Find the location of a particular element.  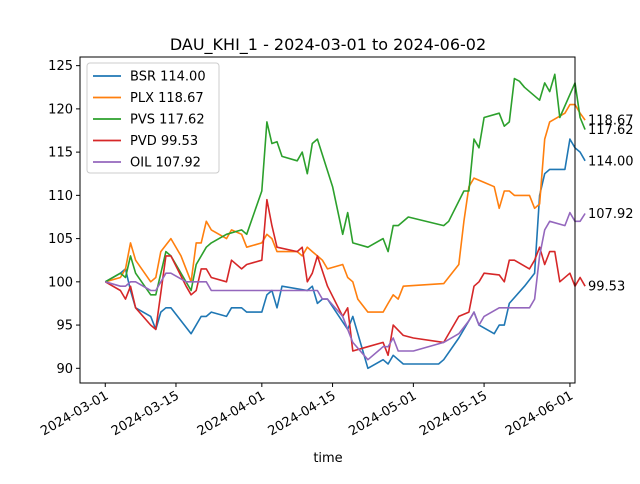

end-value-label-3: 99.53 is located at coordinates (606, 287).